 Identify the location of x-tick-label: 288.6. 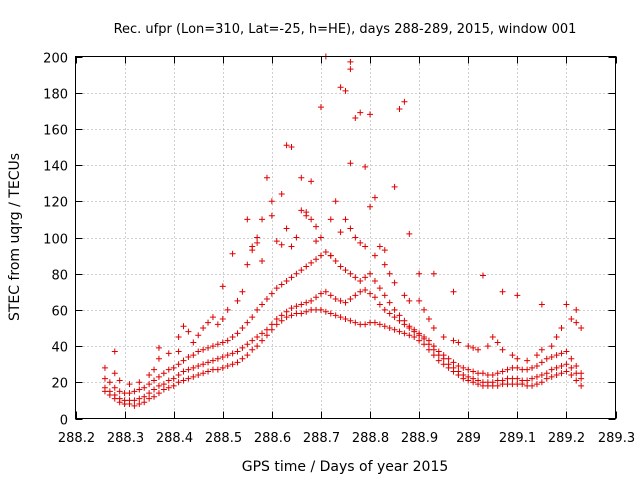
(272, 438).